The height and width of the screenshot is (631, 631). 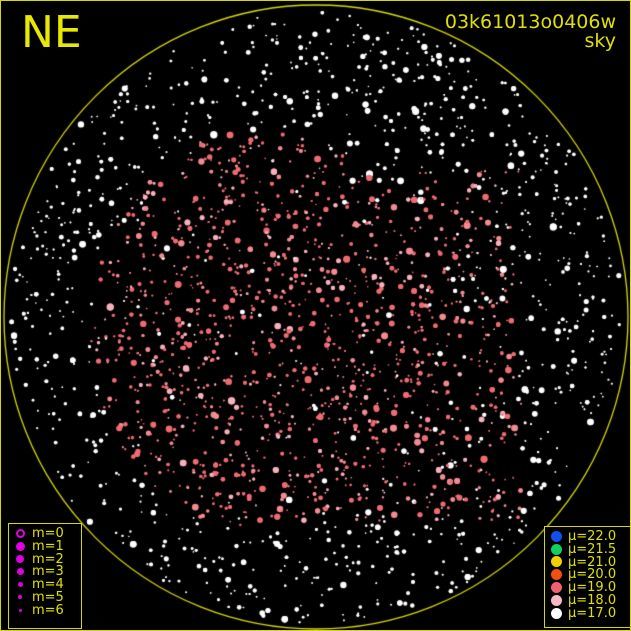 I want to click on sky-brightness-legend-item: μ=19.0, so click(x=589, y=587).